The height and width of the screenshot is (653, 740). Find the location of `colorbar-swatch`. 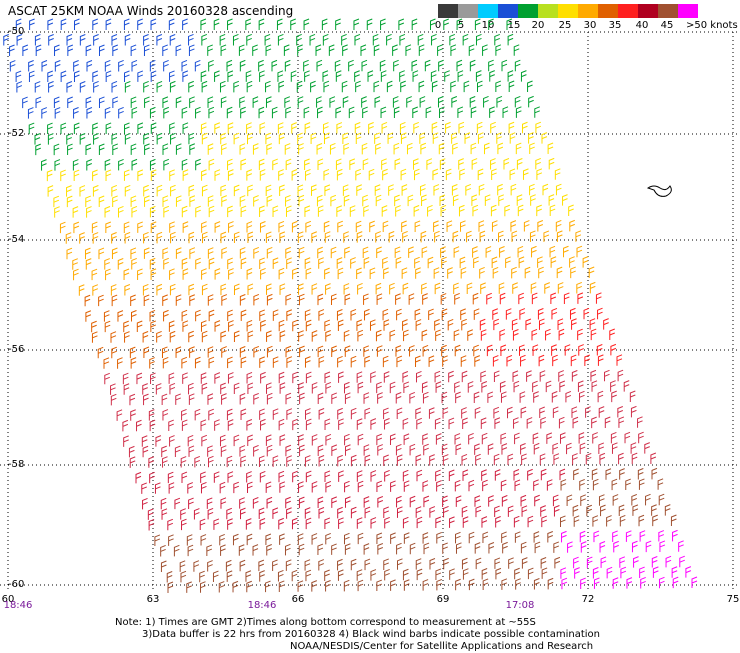

colorbar-swatch is located at coordinates (668, 11).